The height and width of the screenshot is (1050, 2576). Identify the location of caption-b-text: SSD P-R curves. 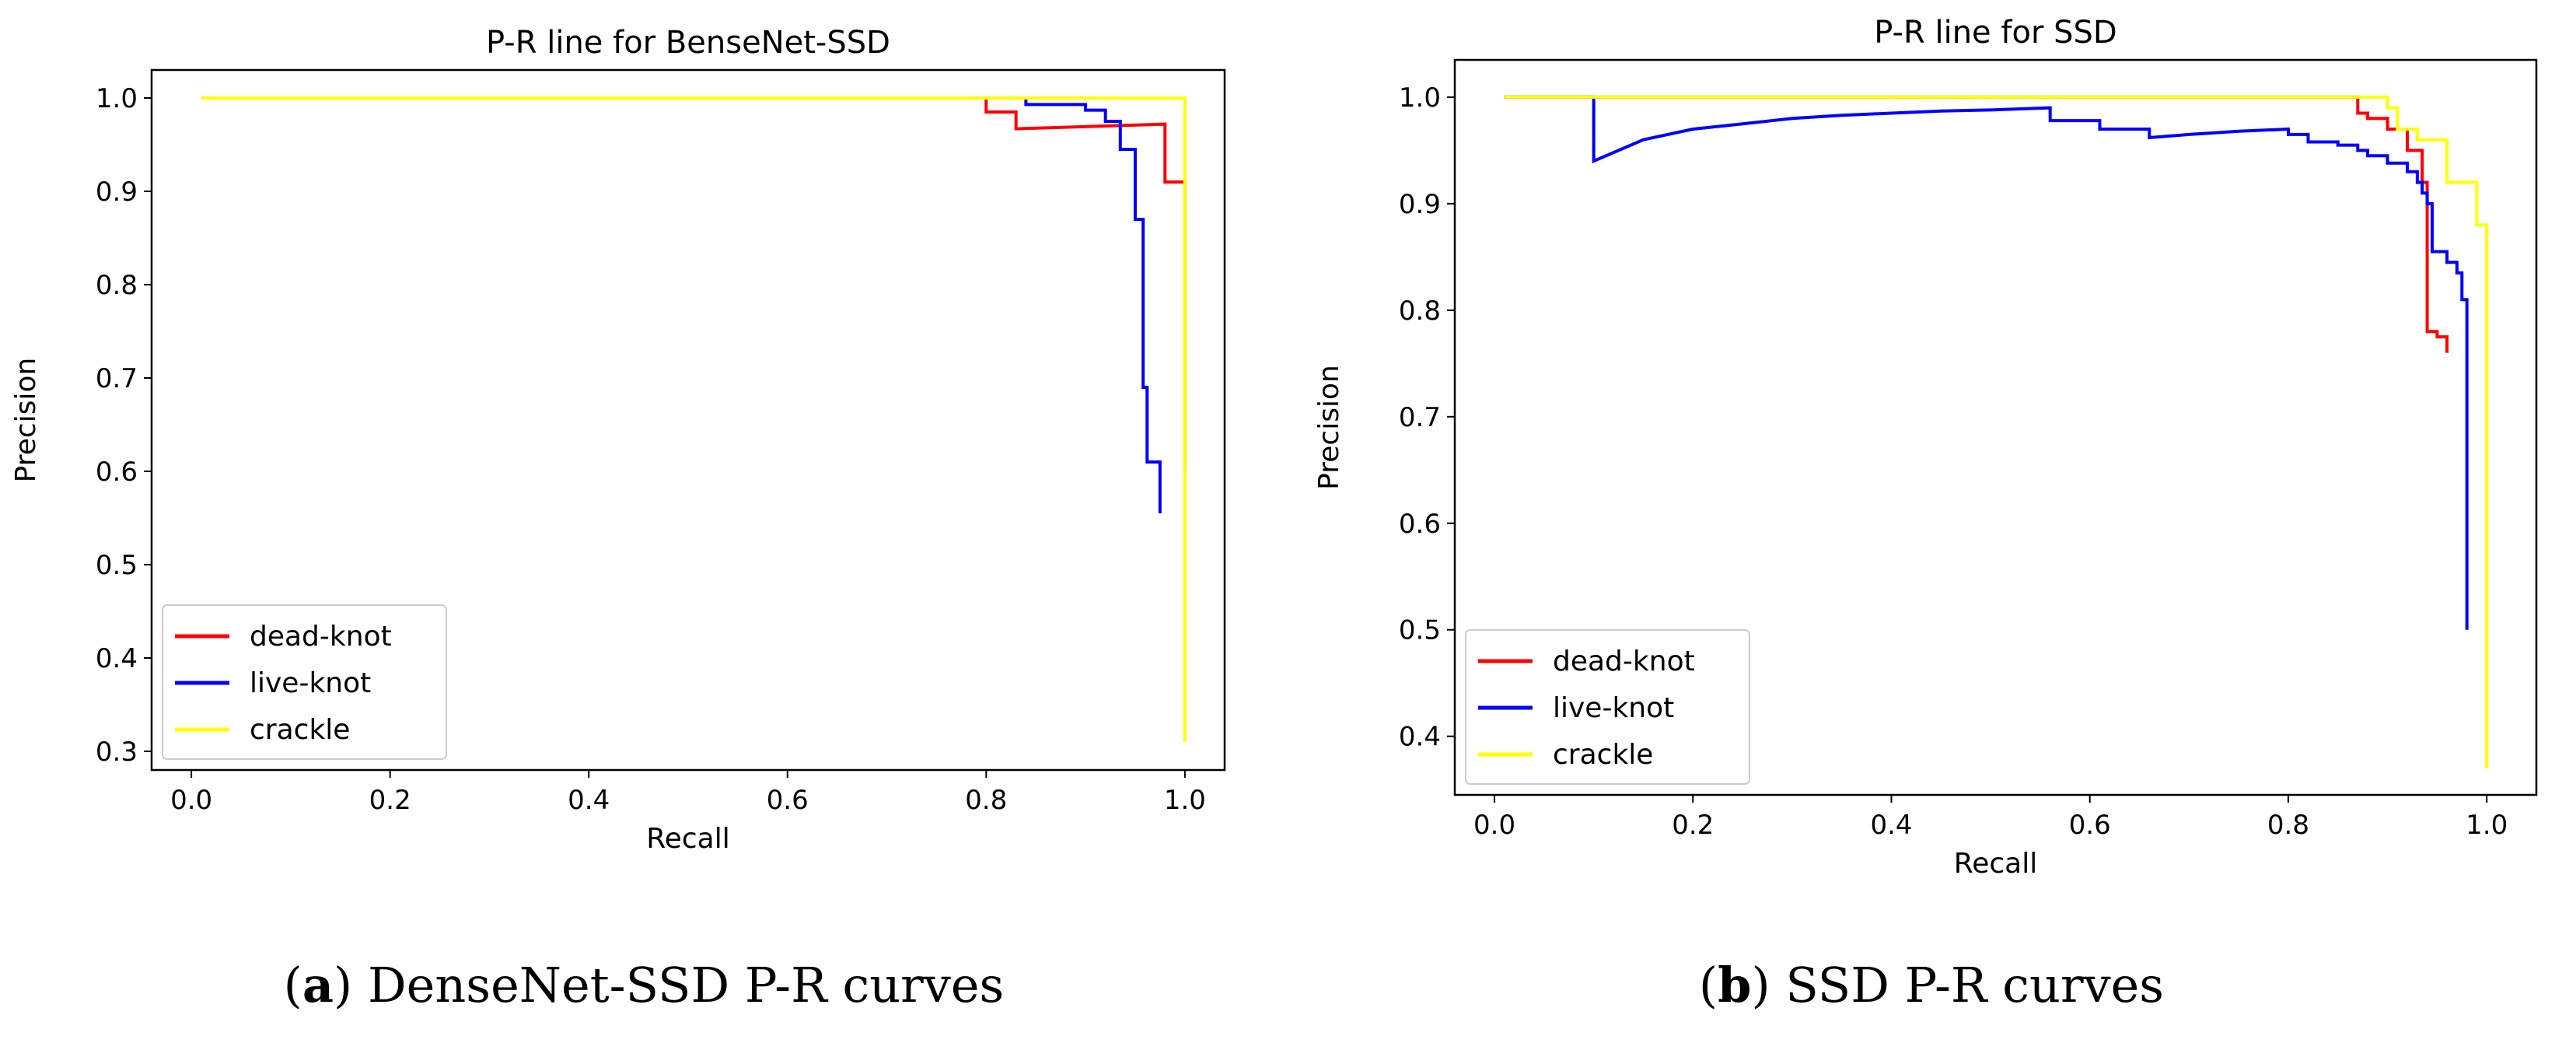
(1975, 985).